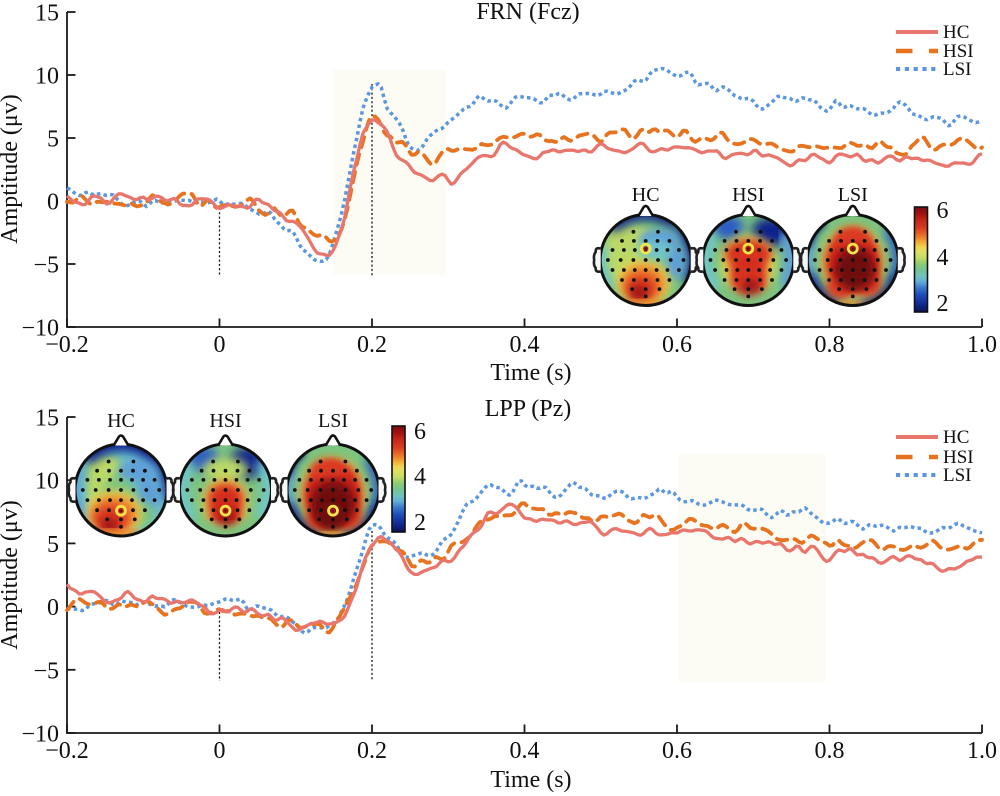 Image resolution: width=1000 pixels, height=796 pixels. What do you see at coordinates (527, 12) in the screenshot?
I see `svg-text: FRN (Fcz)` at bounding box center [527, 12].